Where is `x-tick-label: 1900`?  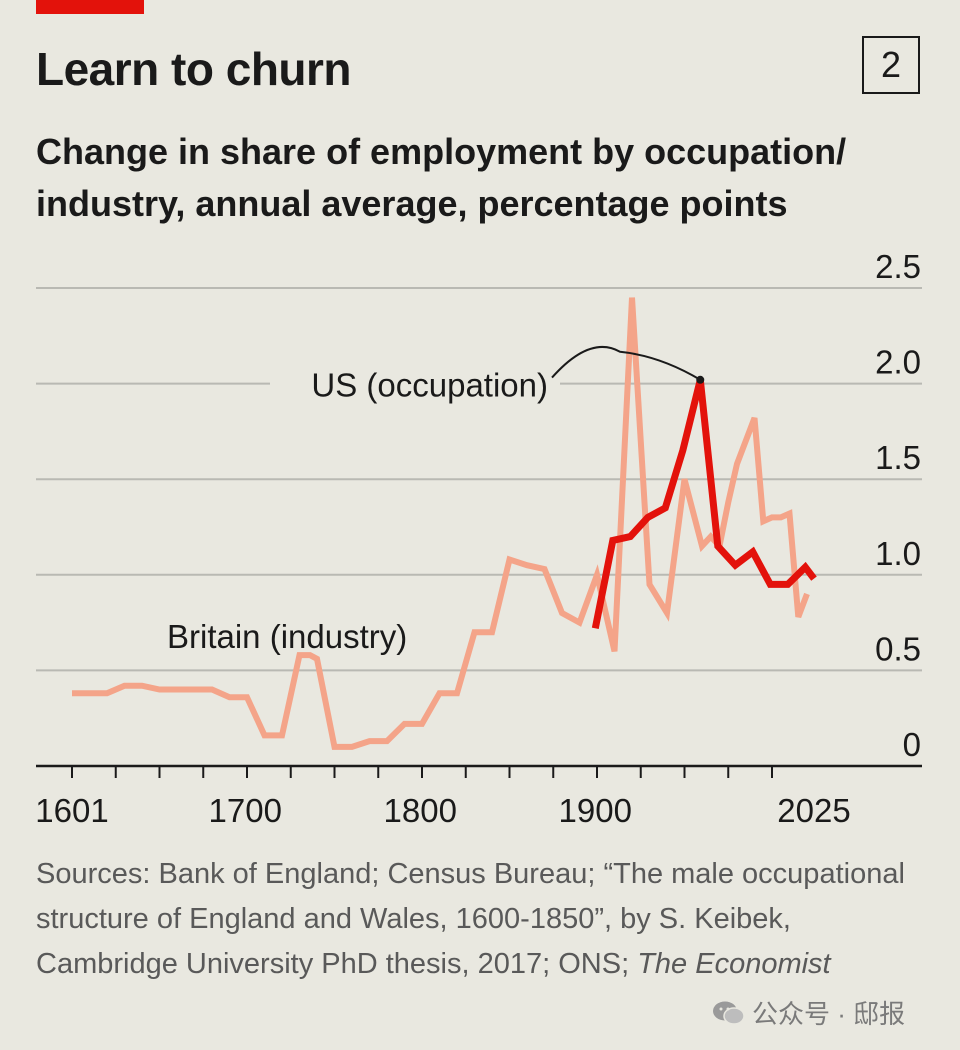 x-tick-label: 1900 is located at coordinates (595, 810).